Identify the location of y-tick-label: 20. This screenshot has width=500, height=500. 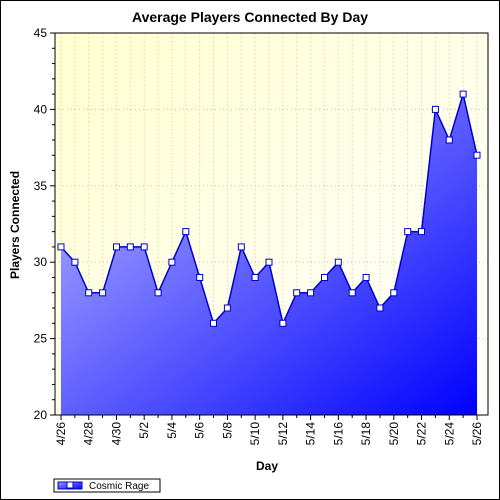
(41, 415).